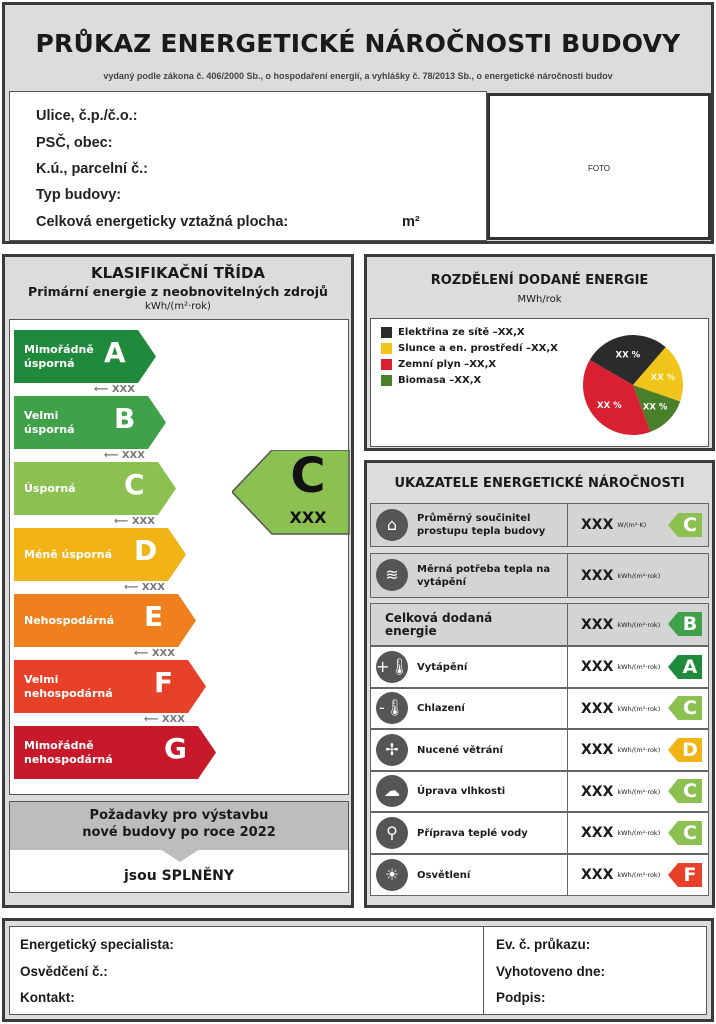  I want to click on indicator-unit: W/(m²·K), so click(632, 525).